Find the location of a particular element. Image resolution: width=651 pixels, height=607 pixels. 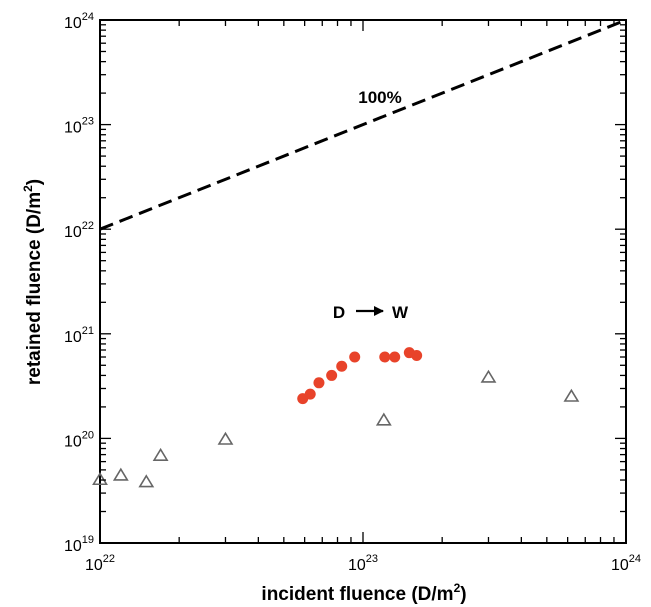

x-tick-label: 1023 is located at coordinates (363, 563).